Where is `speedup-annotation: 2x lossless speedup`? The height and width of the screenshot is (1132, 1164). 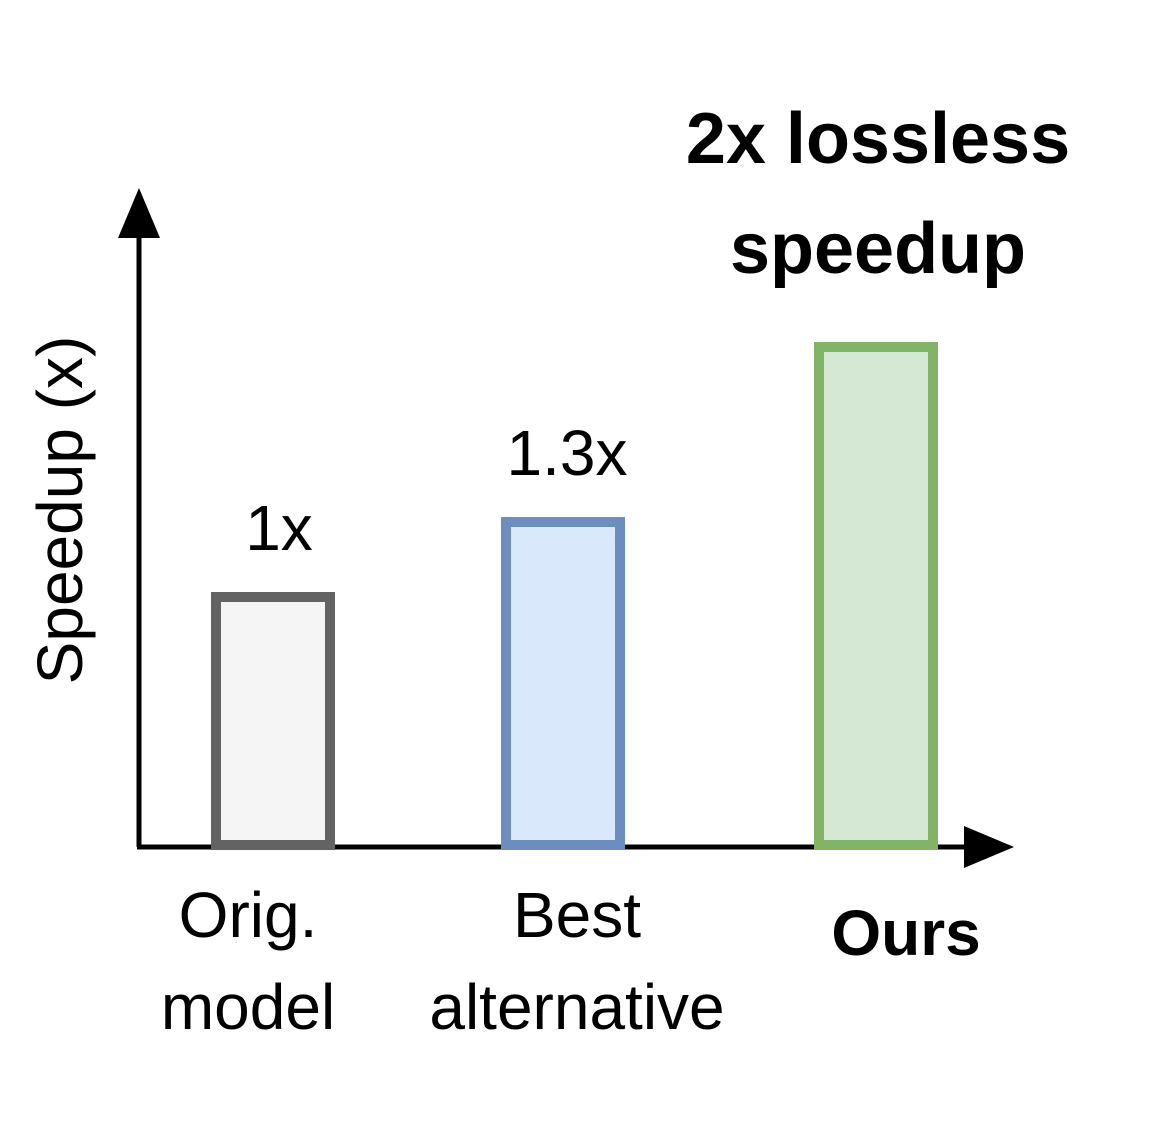
speedup-annotation: 2x lossless speedup is located at coordinates (878, 194).